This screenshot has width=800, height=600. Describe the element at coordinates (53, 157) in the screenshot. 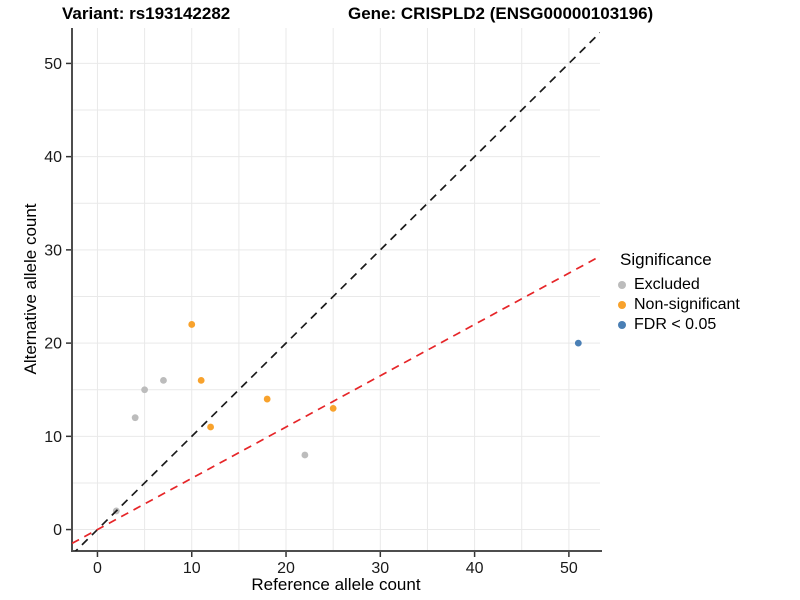

I see `y-tick-label: 40` at that location.